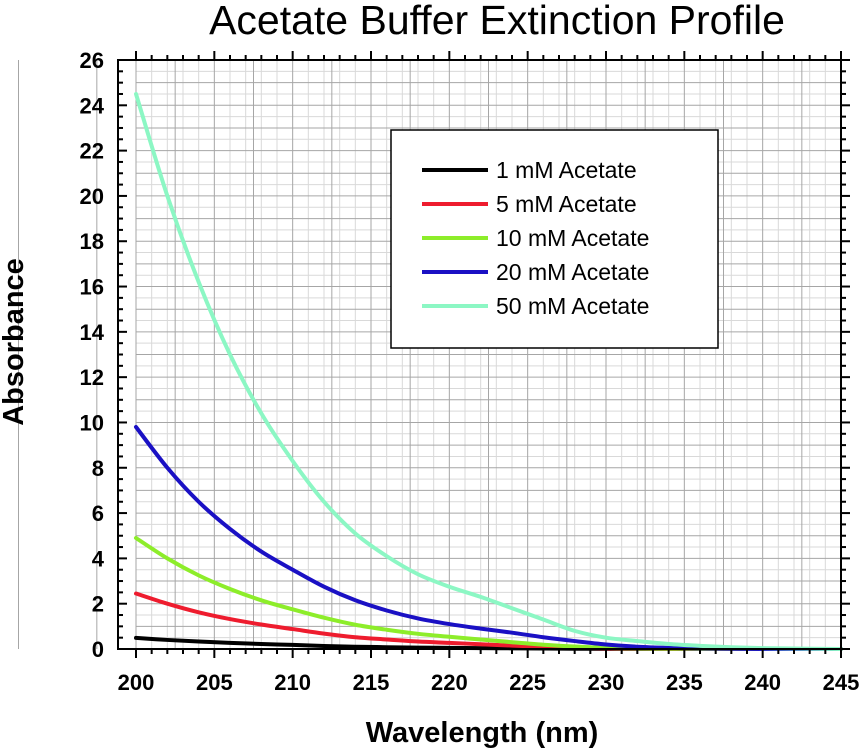  Describe the element at coordinates (497, 21) in the screenshot. I see `chart-title: Acetate Buffer Extinction Profile` at that location.